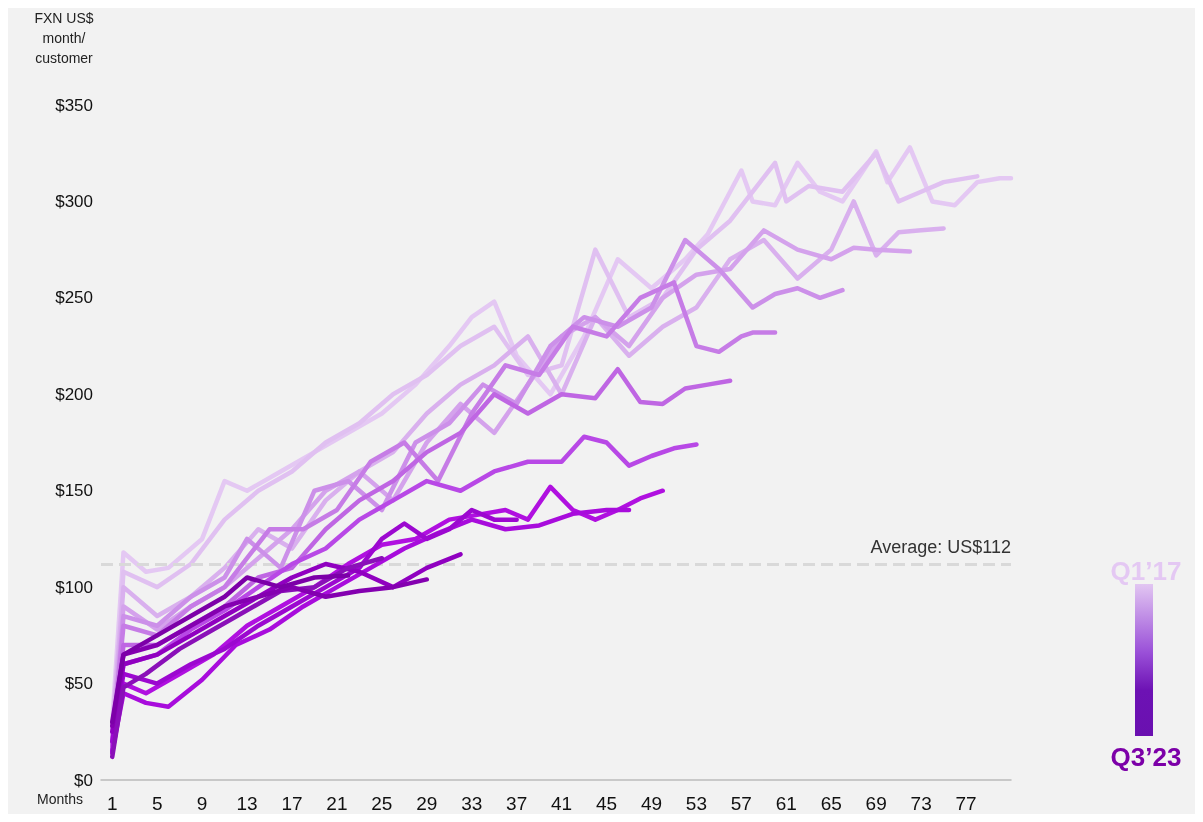  What do you see at coordinates (247, 803) in the screenshot?
I see `x-tick-label: 13` at bounding box center [247, 803].